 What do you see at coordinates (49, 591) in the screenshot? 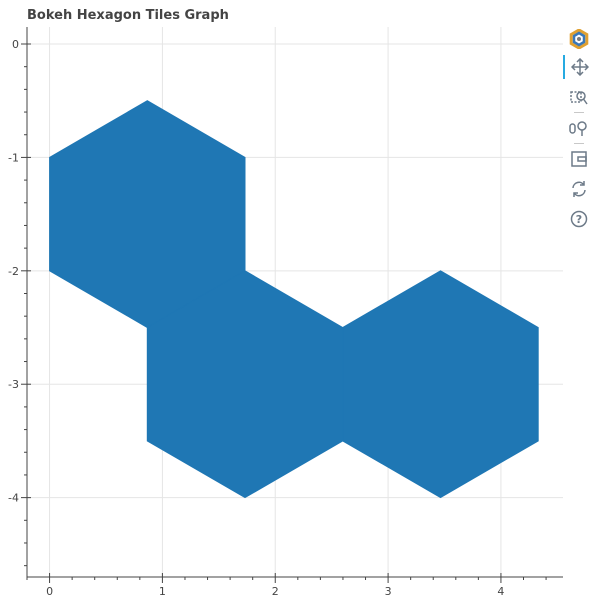
I see `x-tick-label: 0` at bounding box center [49, 591].